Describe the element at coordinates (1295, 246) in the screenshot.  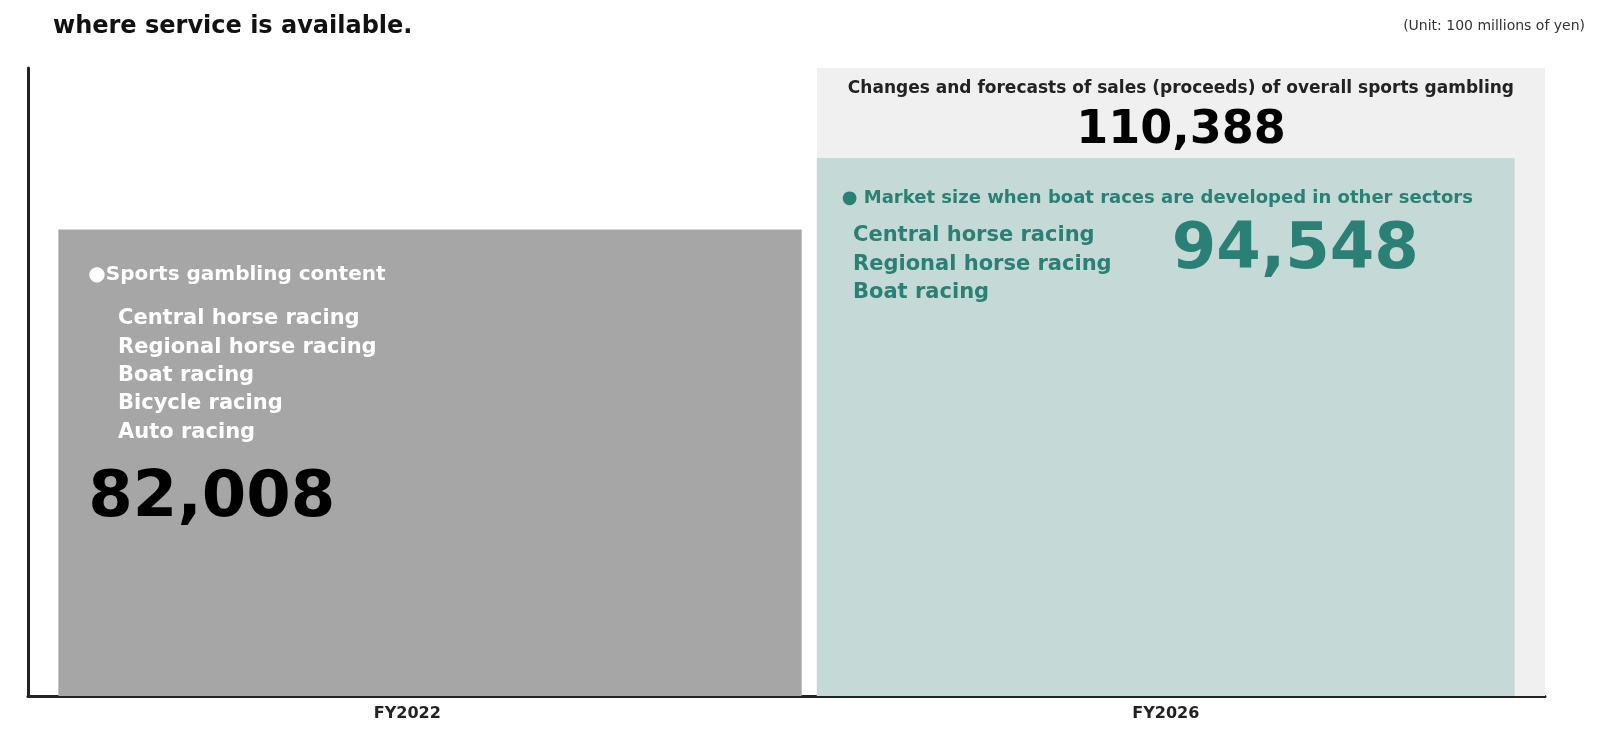
I see `data-label: 94,548` at that location.